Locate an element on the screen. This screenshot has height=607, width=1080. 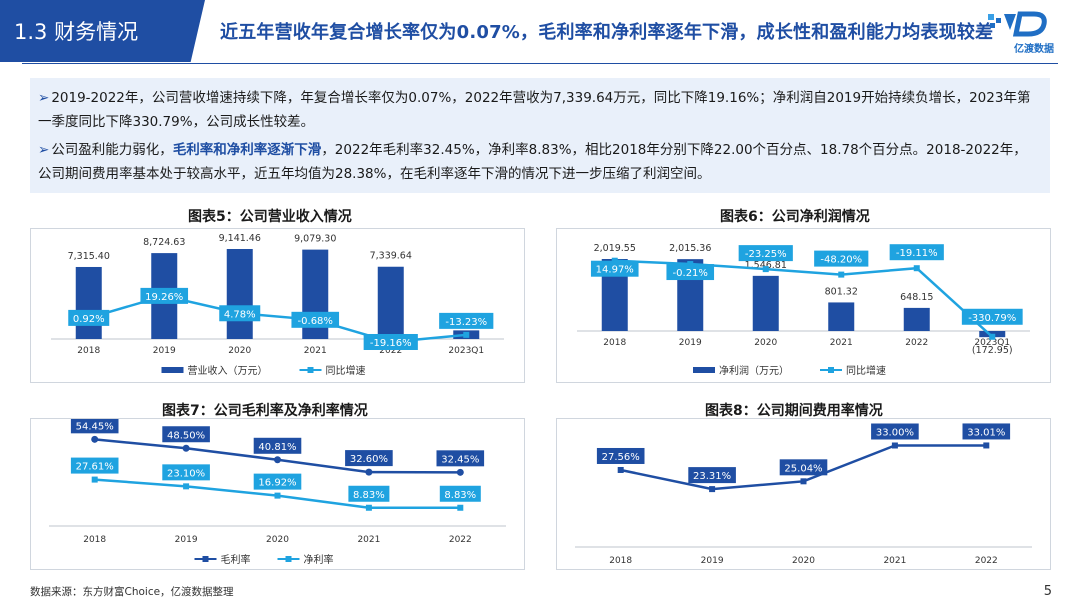
bar-label-2021: 9,079.30 is located at coordinates (315, 239).